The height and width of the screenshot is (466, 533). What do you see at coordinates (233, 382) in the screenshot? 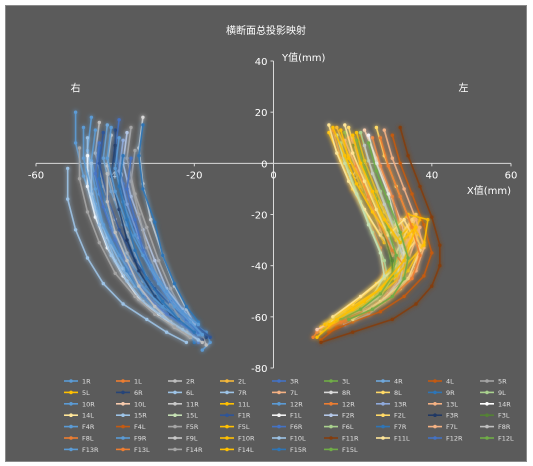
I see `legend-item: 2L` at bounding box center [233, 382].